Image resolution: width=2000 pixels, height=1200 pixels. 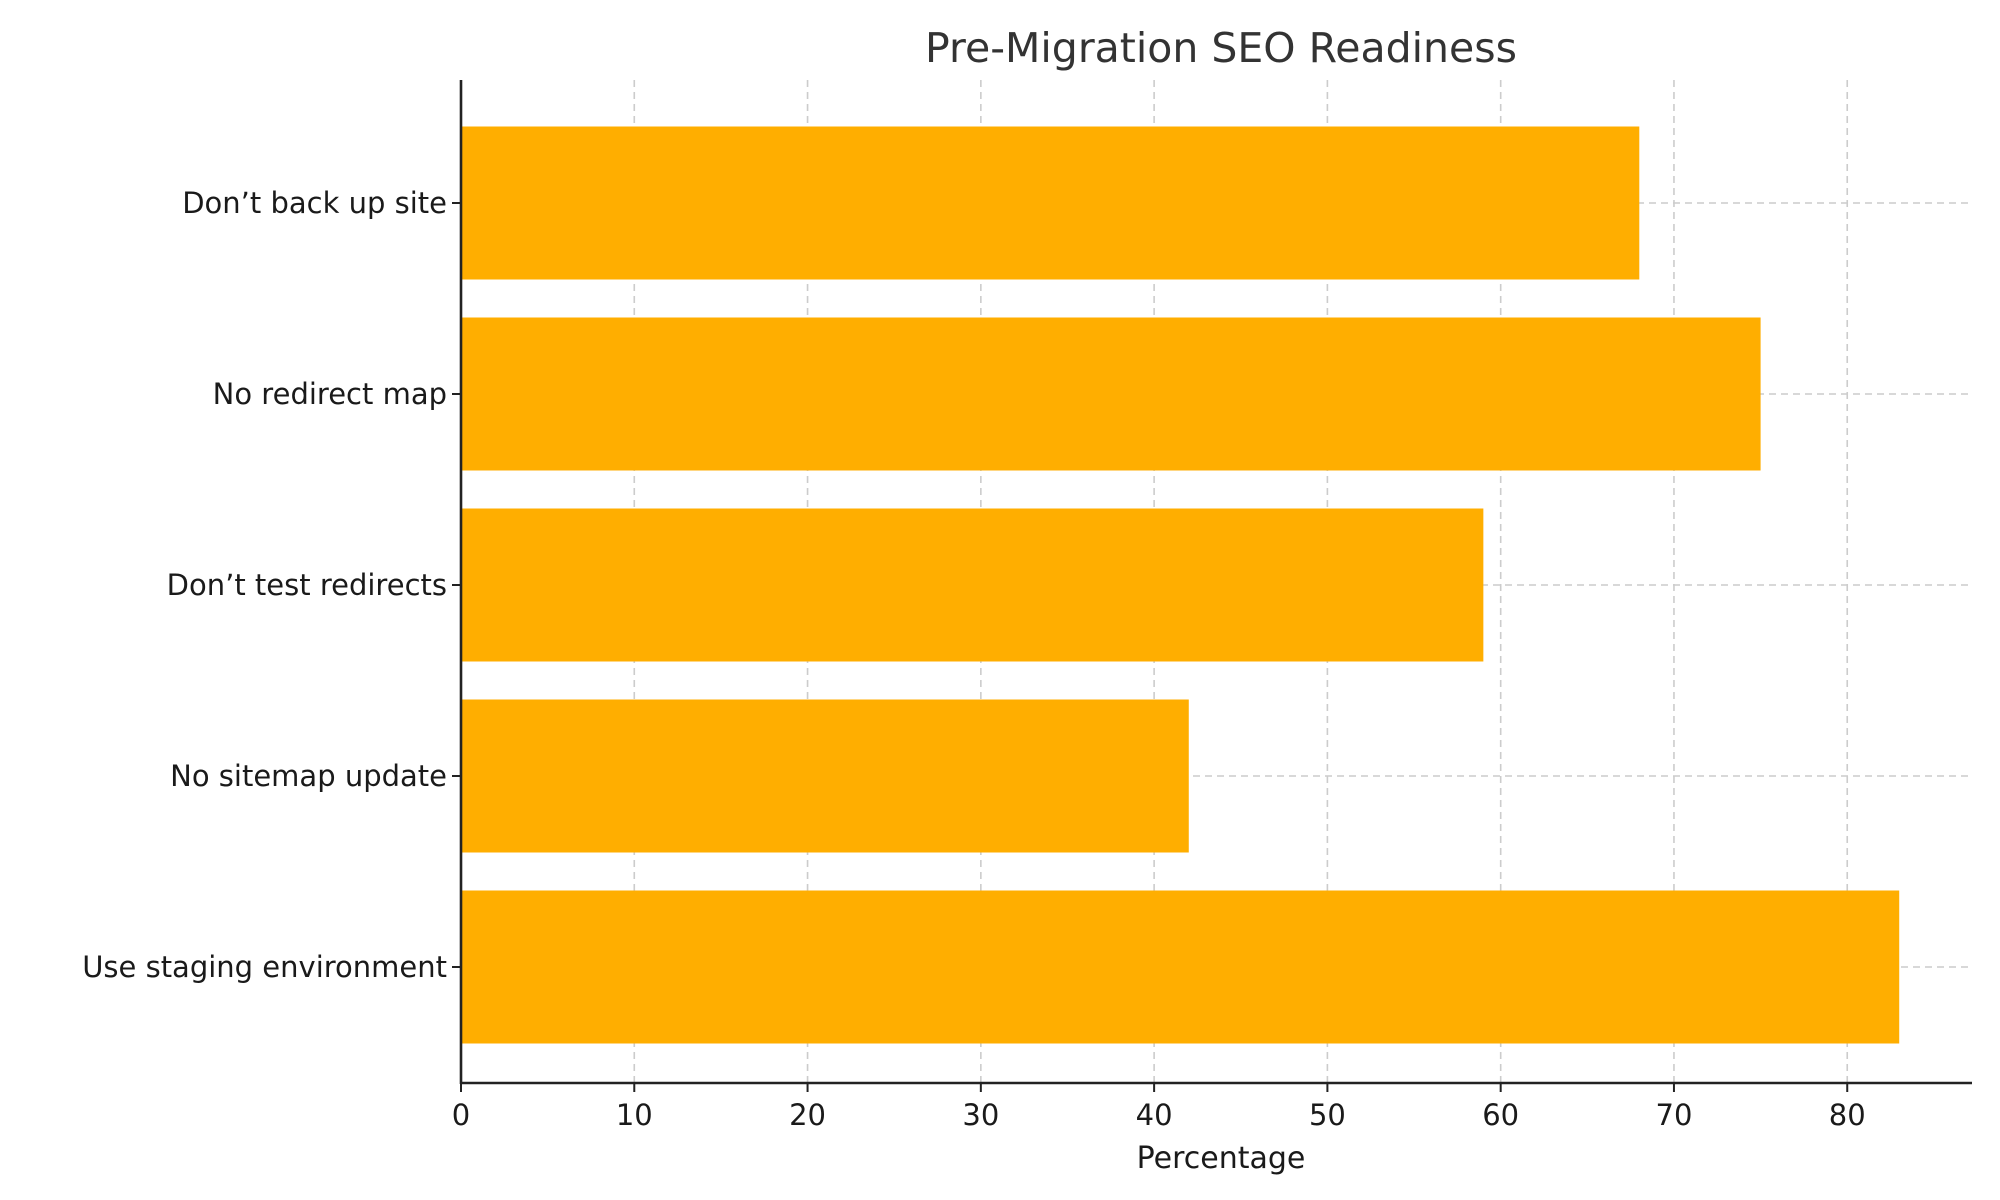 What do you see at coordinates (307, 585) in the screenshot?
I see `y-category-label: Don’t test redirects` at bounding box center [307, 585].